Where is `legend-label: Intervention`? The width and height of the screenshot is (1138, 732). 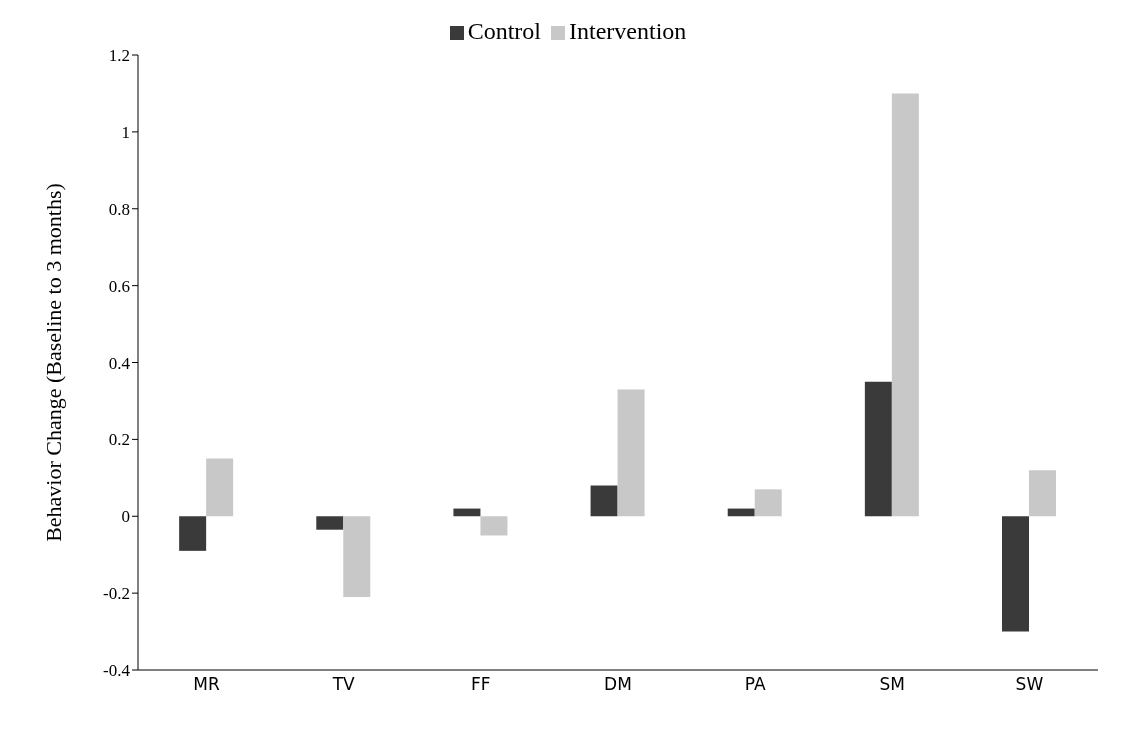 legend-label: Intervention is located at coordinates (628, 31).